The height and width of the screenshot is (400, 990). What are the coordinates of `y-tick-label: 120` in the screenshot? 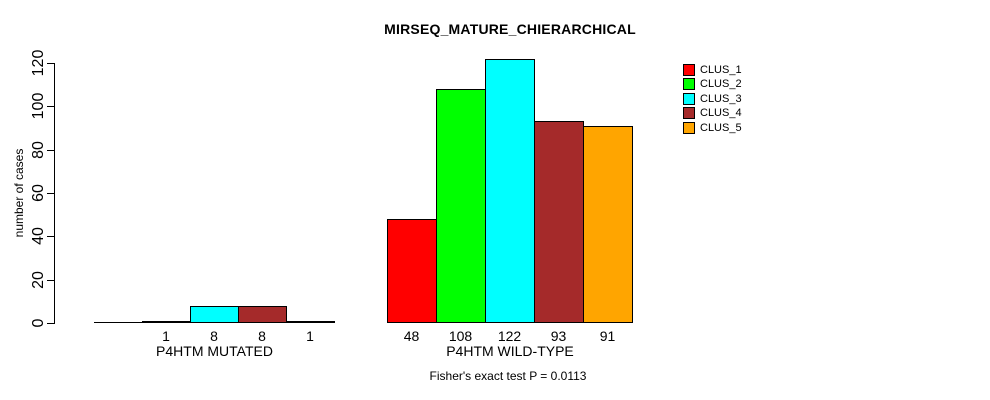 It's located at (38, 63).